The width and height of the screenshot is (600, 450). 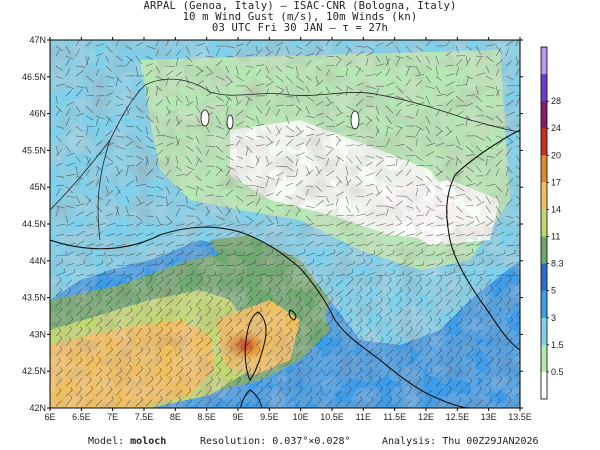 What do you see at coordinates (148, 441) in the screenshot?
I see `footer-model-value: moloch` at bounding box center [148, 441].